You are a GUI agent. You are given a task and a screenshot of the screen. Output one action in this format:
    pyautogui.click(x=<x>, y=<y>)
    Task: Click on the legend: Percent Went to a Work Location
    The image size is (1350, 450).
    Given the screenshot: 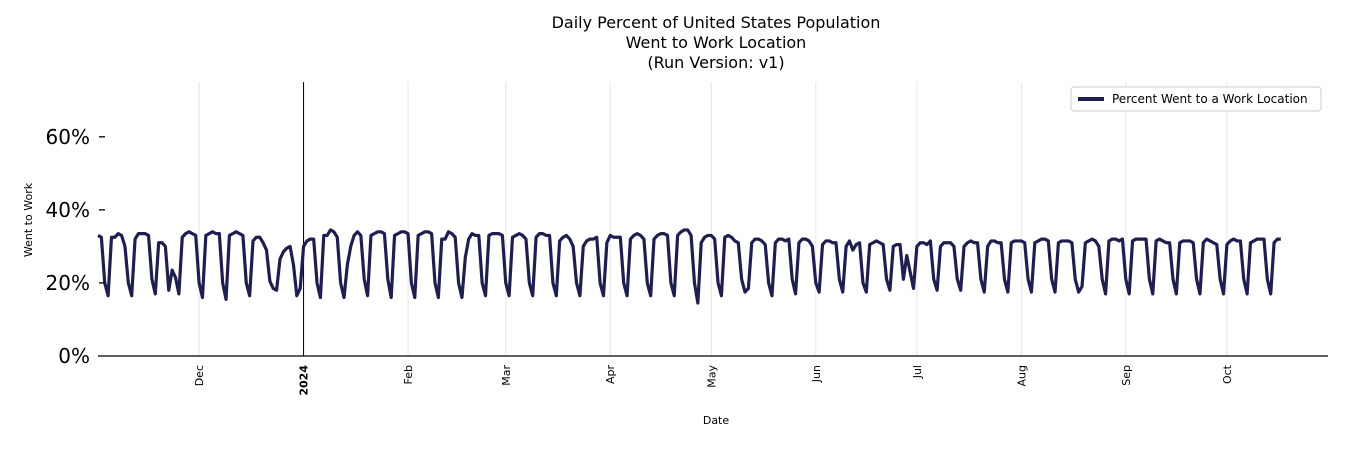 What is the action you would take?
    pyautogui.click(x=1196, y=99)
    